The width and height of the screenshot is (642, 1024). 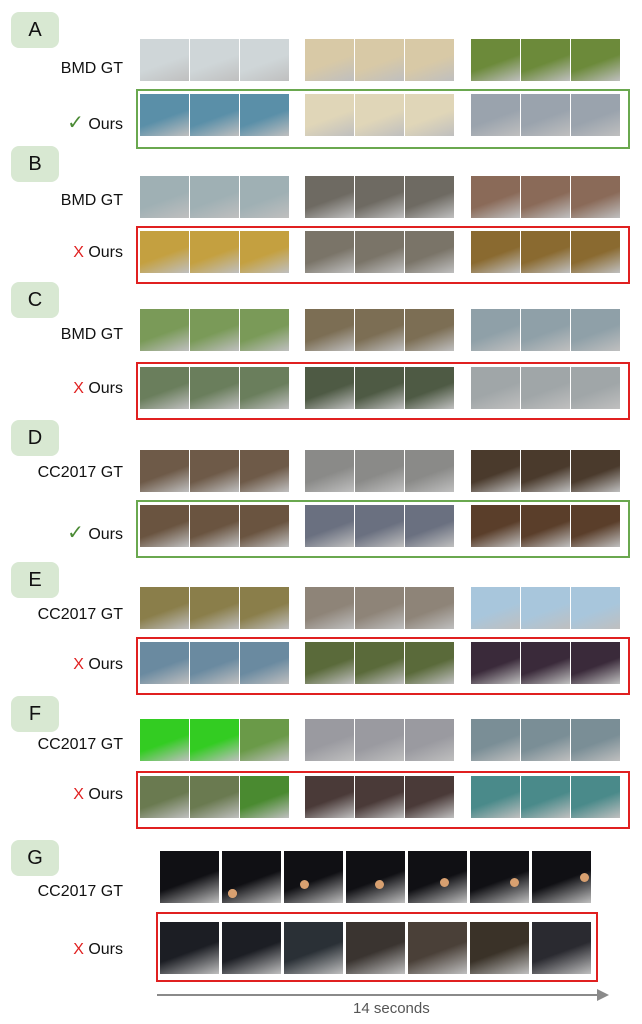 What do you see at coordinates (95, 532) in the screenshot?
I see `ours-label: ✓ Ours` at bounding box center [95, 532].